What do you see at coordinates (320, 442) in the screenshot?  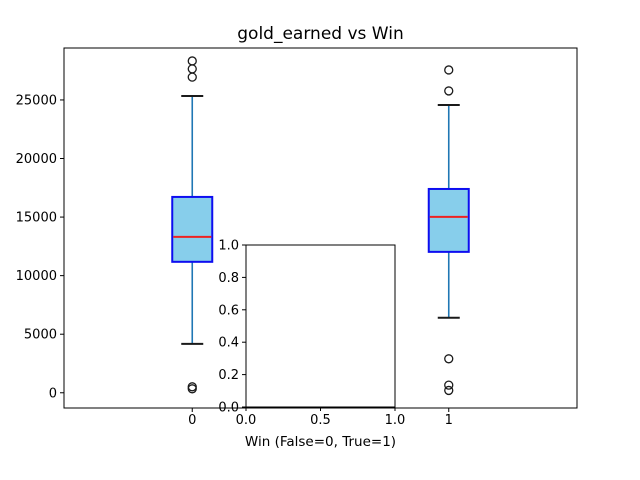 I see `x-axis-label: Win (False=0, True=1)` at bounding box center [320, 442].